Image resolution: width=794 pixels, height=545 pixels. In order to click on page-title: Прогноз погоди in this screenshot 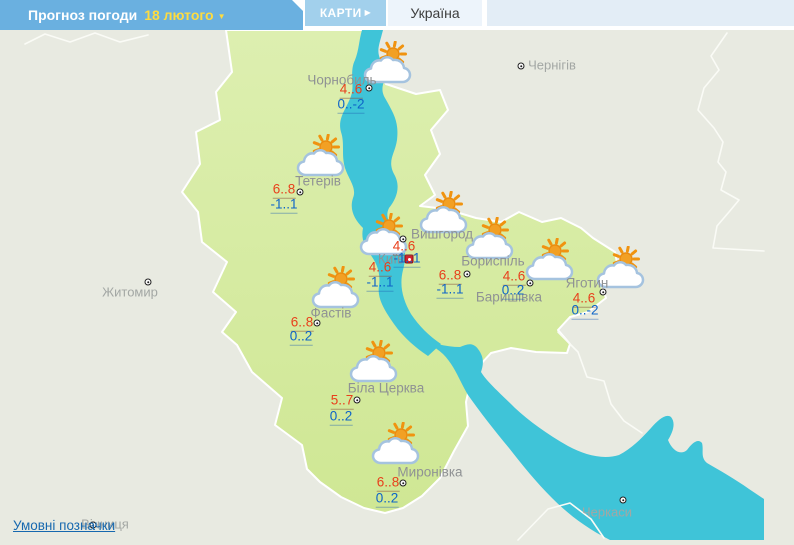, I will do `click(83, 15)`.